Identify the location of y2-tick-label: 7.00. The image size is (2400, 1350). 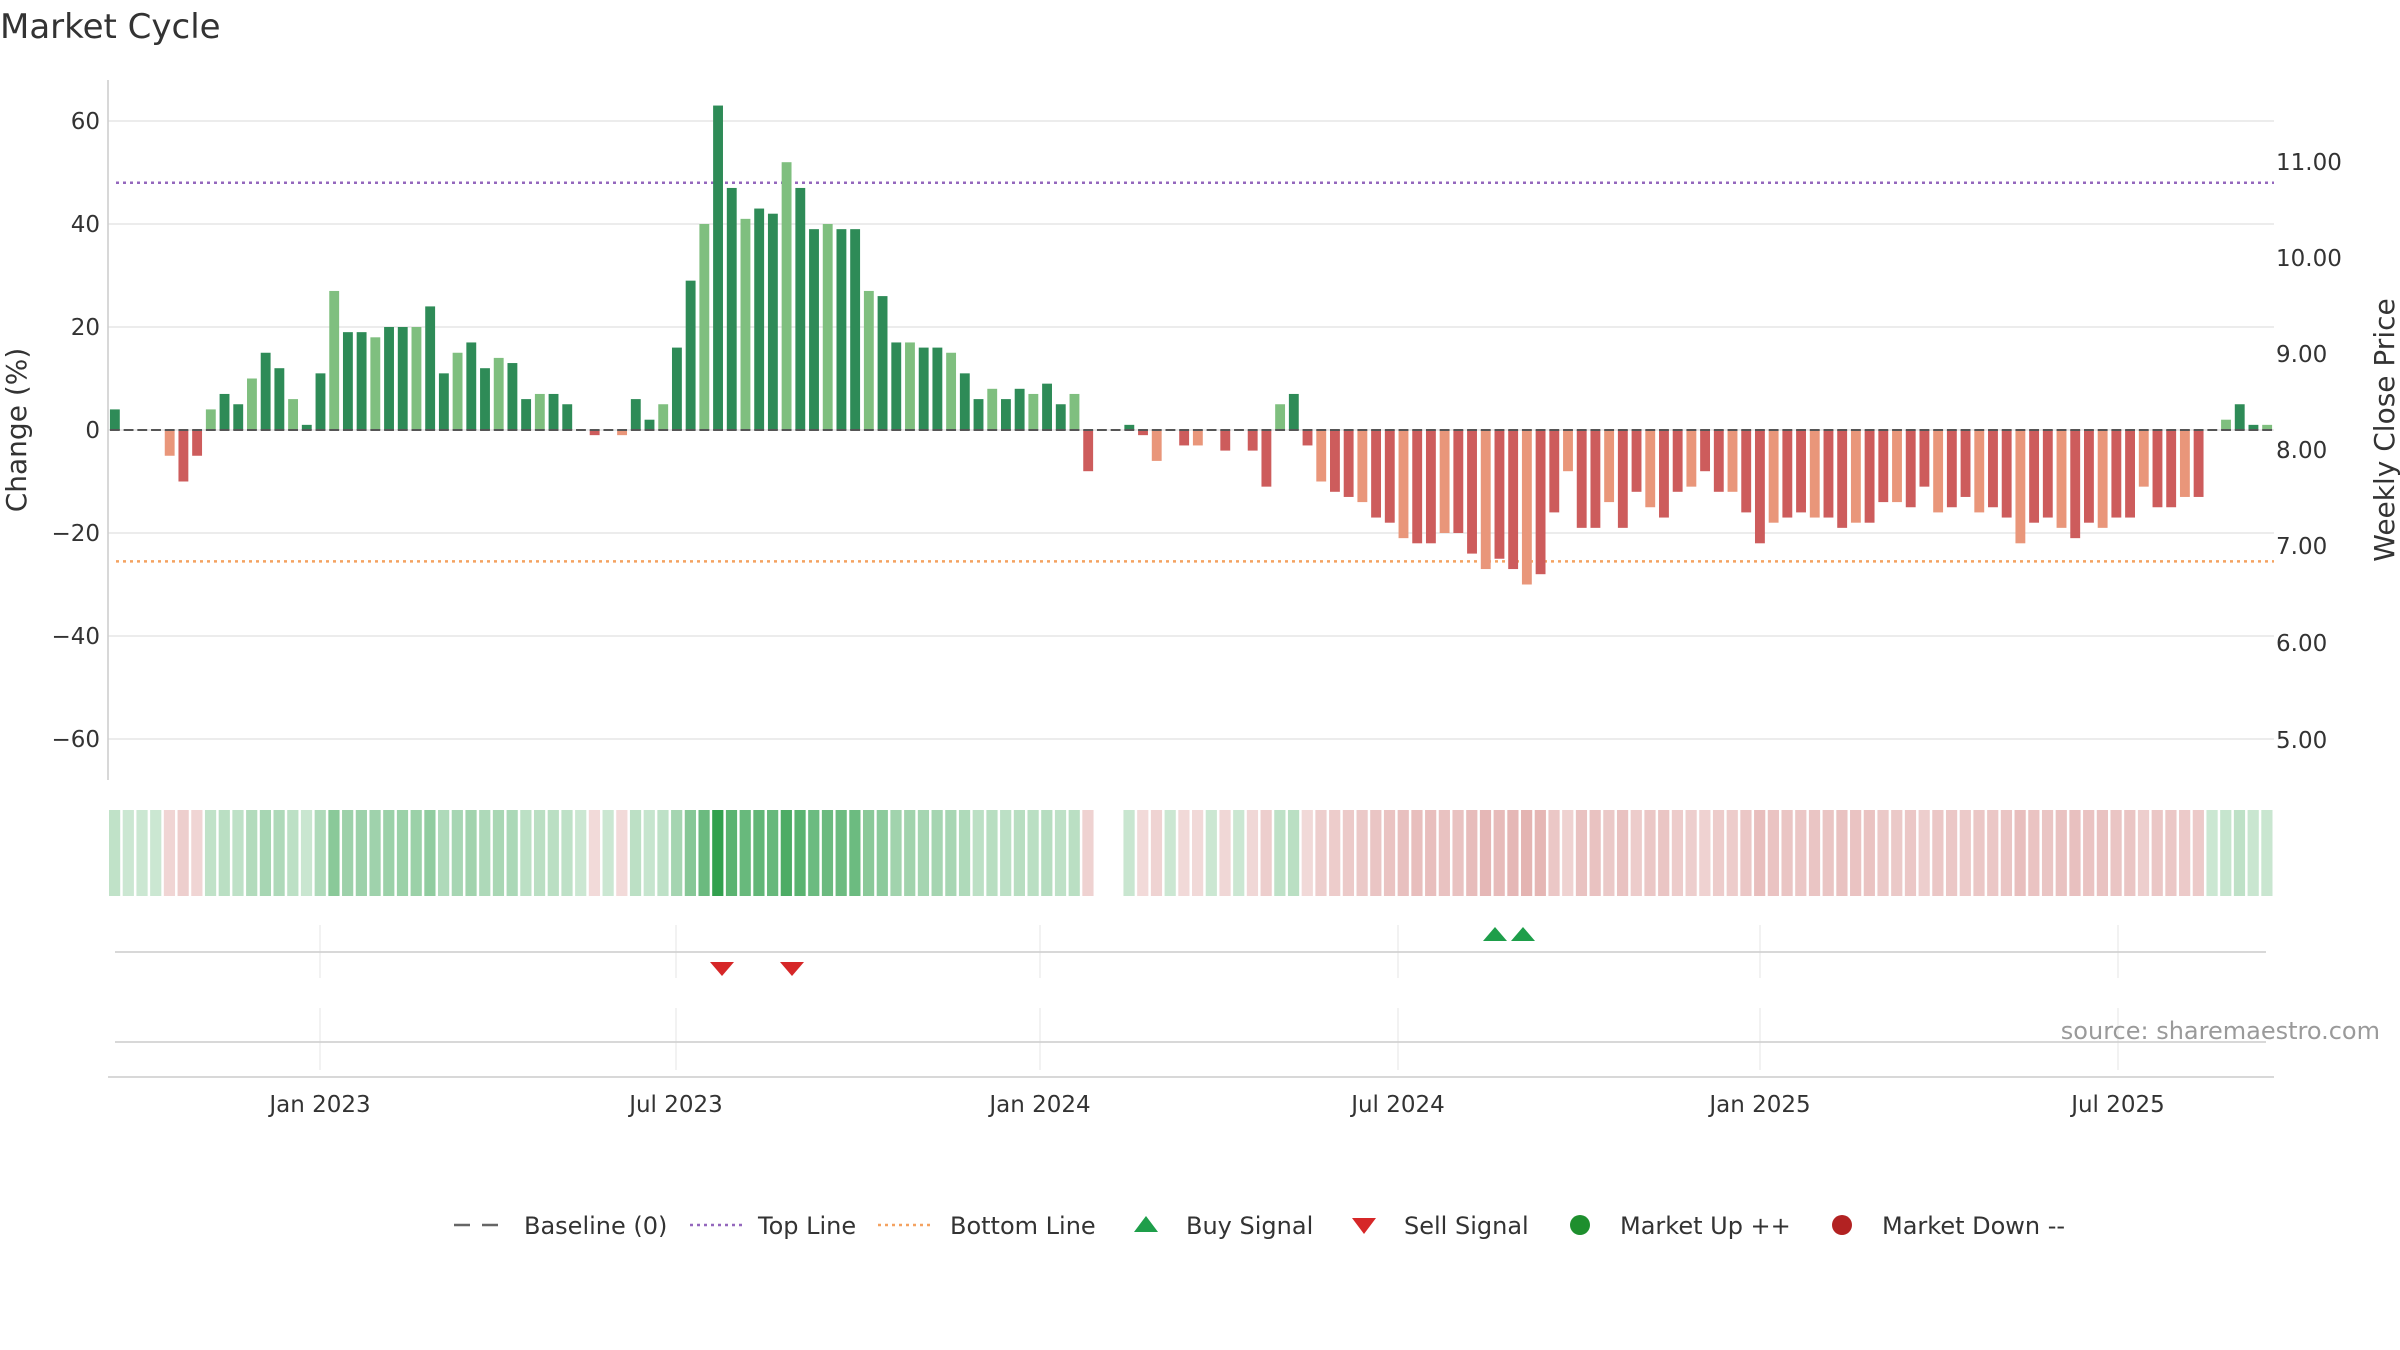
(2301, 547).